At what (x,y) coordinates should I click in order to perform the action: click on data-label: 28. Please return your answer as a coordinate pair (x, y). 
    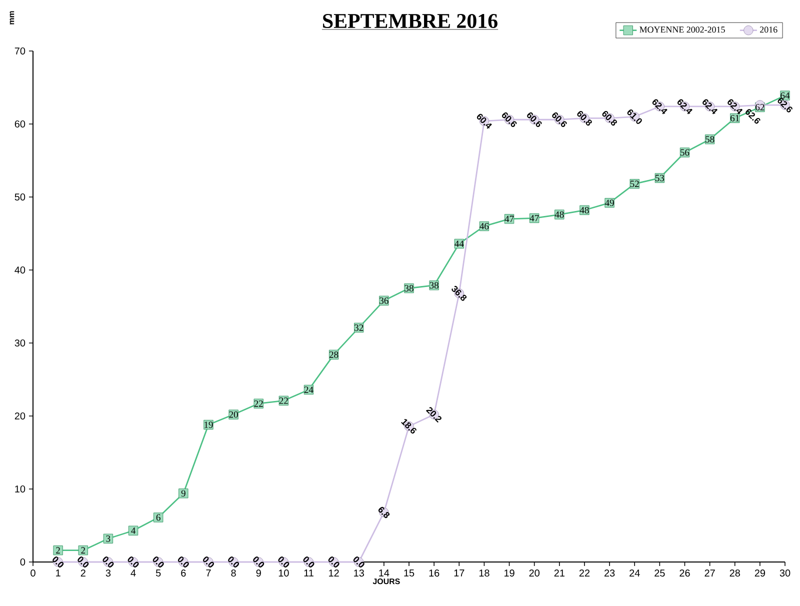
    Looking at the image, I should click on (333, 354).